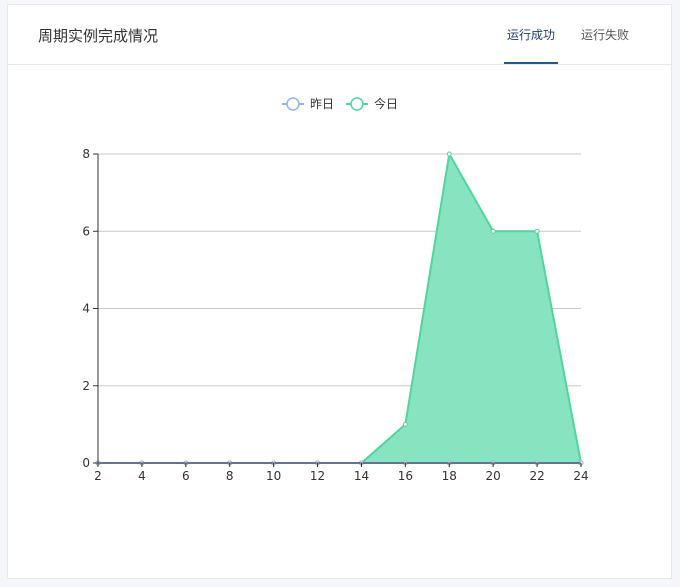 The image size is (680, 587). Describe the element at coordinates (386, 103) in the screenshot. I see `legend-label-1: 今日` at that location.